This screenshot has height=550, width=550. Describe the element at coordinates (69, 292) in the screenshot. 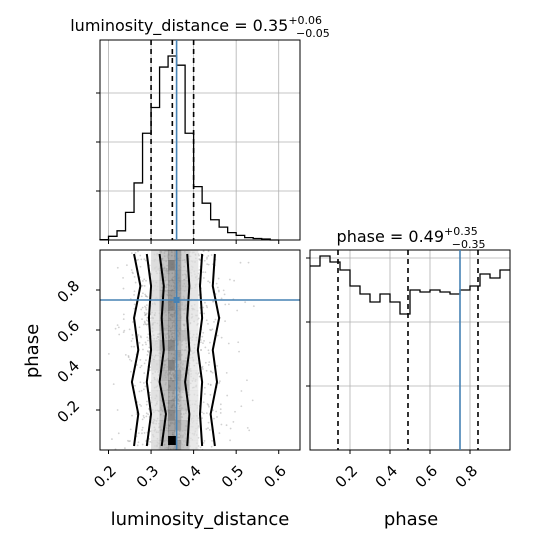

I see `tick-label-phase-y: 0.8` at that location.